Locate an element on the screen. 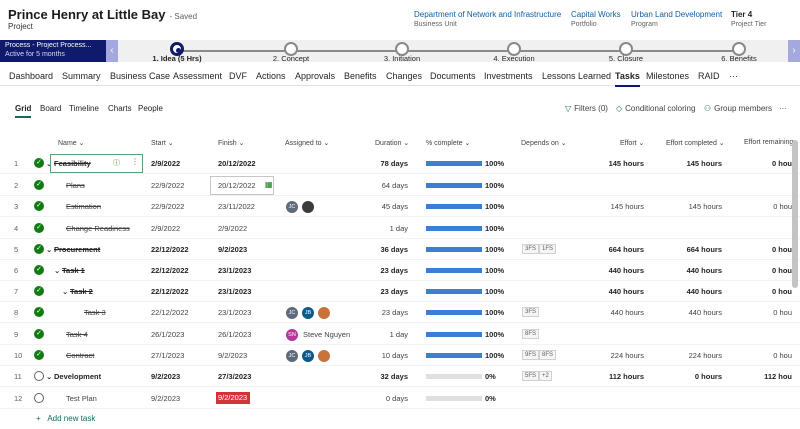 This screenshot has height=429, width=800. effort: 440 hours is located at coordinates (627, 312).